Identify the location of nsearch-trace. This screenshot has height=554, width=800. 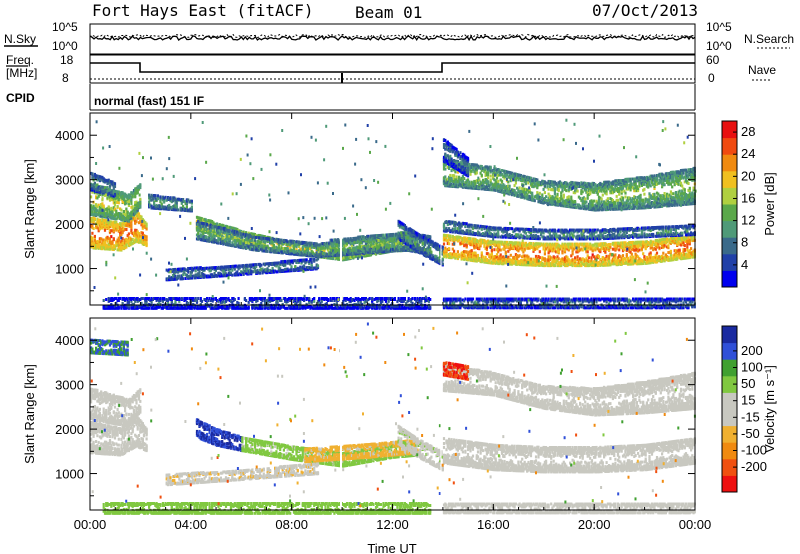
(392, 36).